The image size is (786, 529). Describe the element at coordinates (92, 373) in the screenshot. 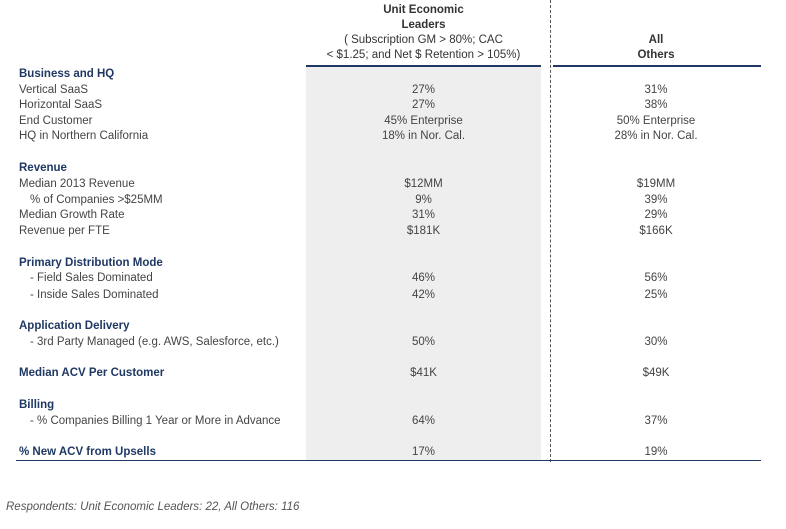

I see `section-heading: Median ACV Per Customer` at that location.